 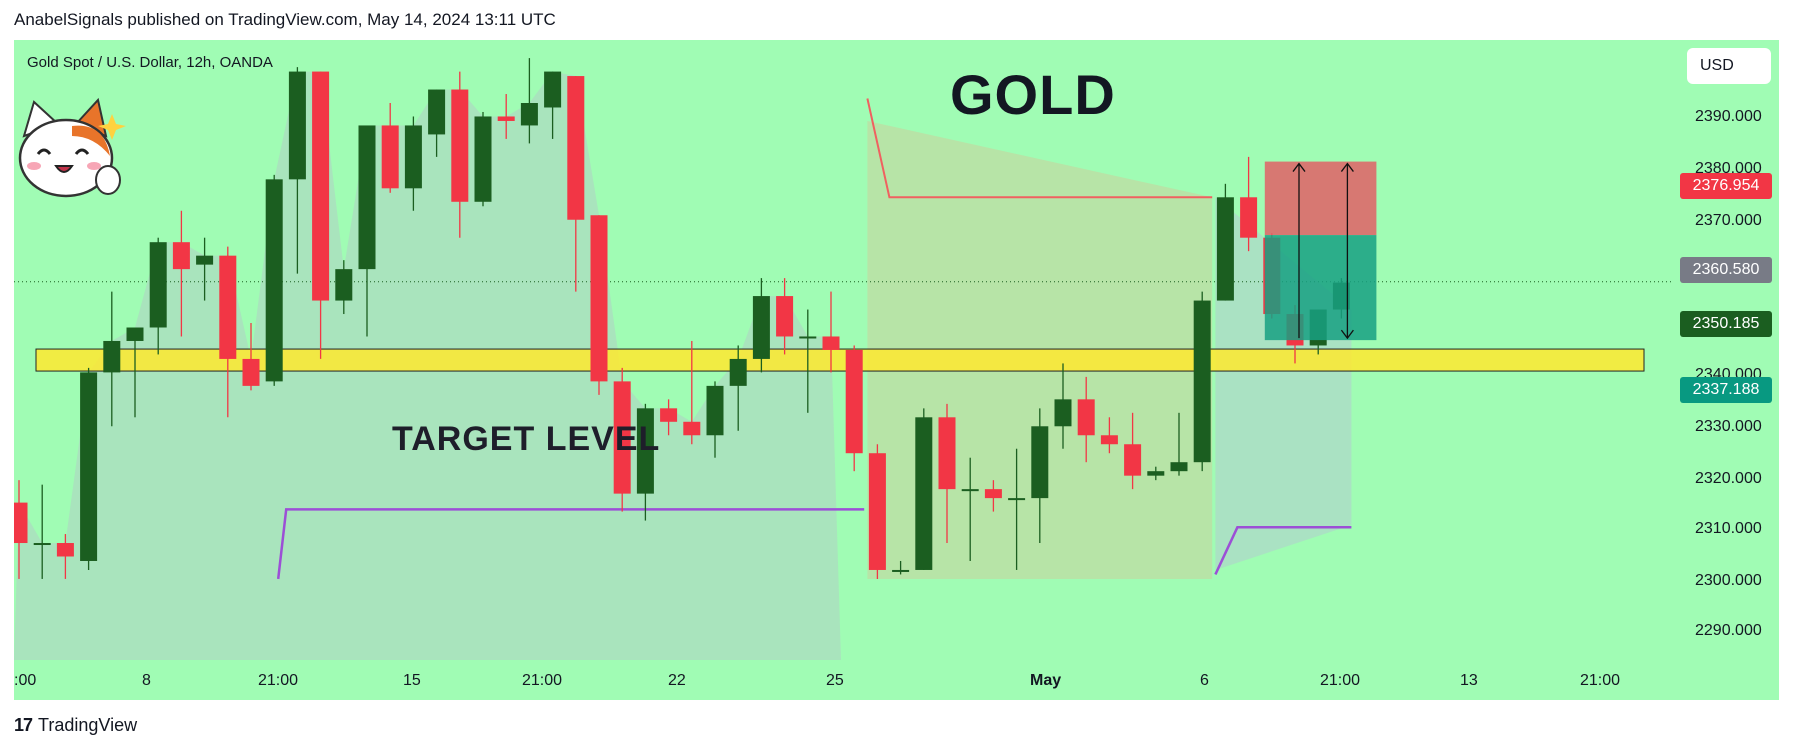 What do you see at coordinates (1728, 116) in the screenshot?
I see `y-tick-label: 2390.000` at bounding box center [1728, 116].